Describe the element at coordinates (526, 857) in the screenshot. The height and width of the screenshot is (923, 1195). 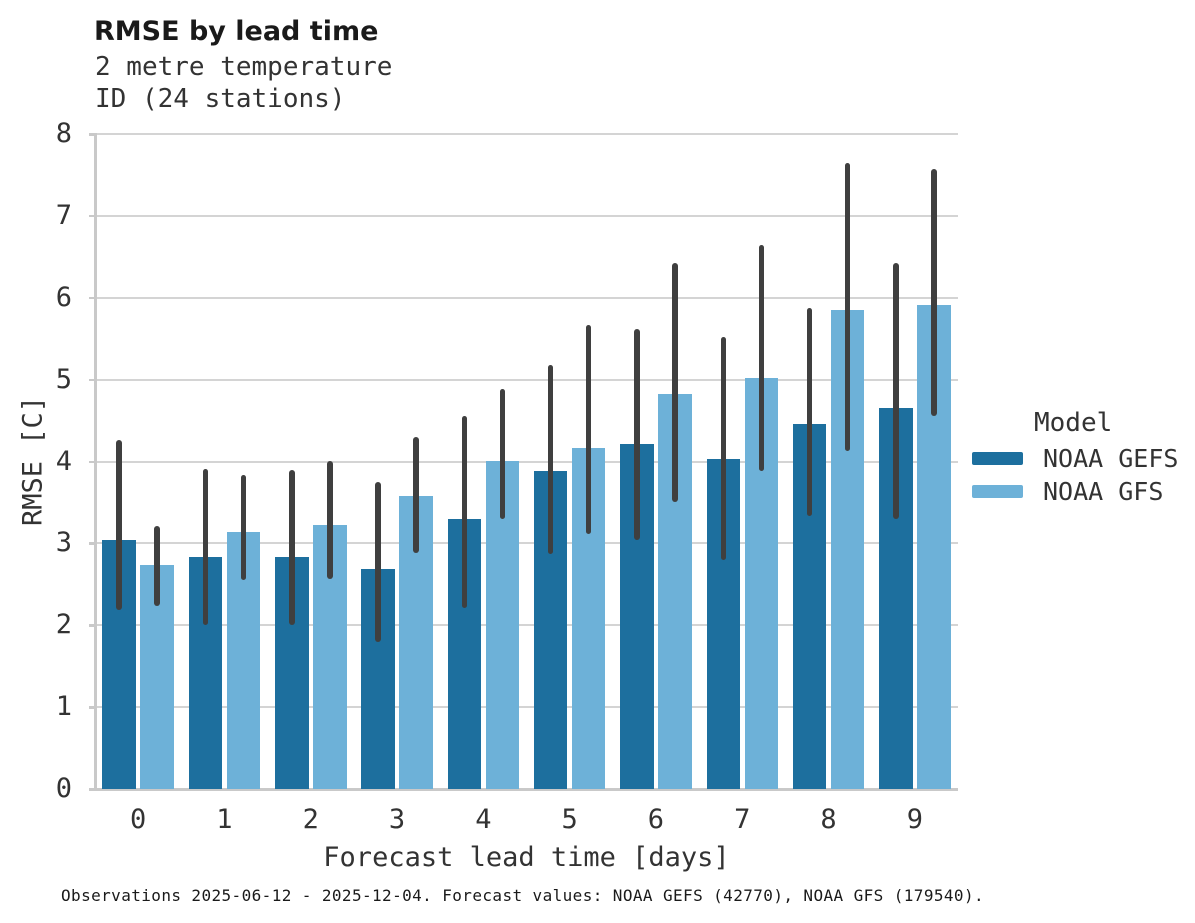
I see `x-axis-label: Forecast lead time [days]` at that location.